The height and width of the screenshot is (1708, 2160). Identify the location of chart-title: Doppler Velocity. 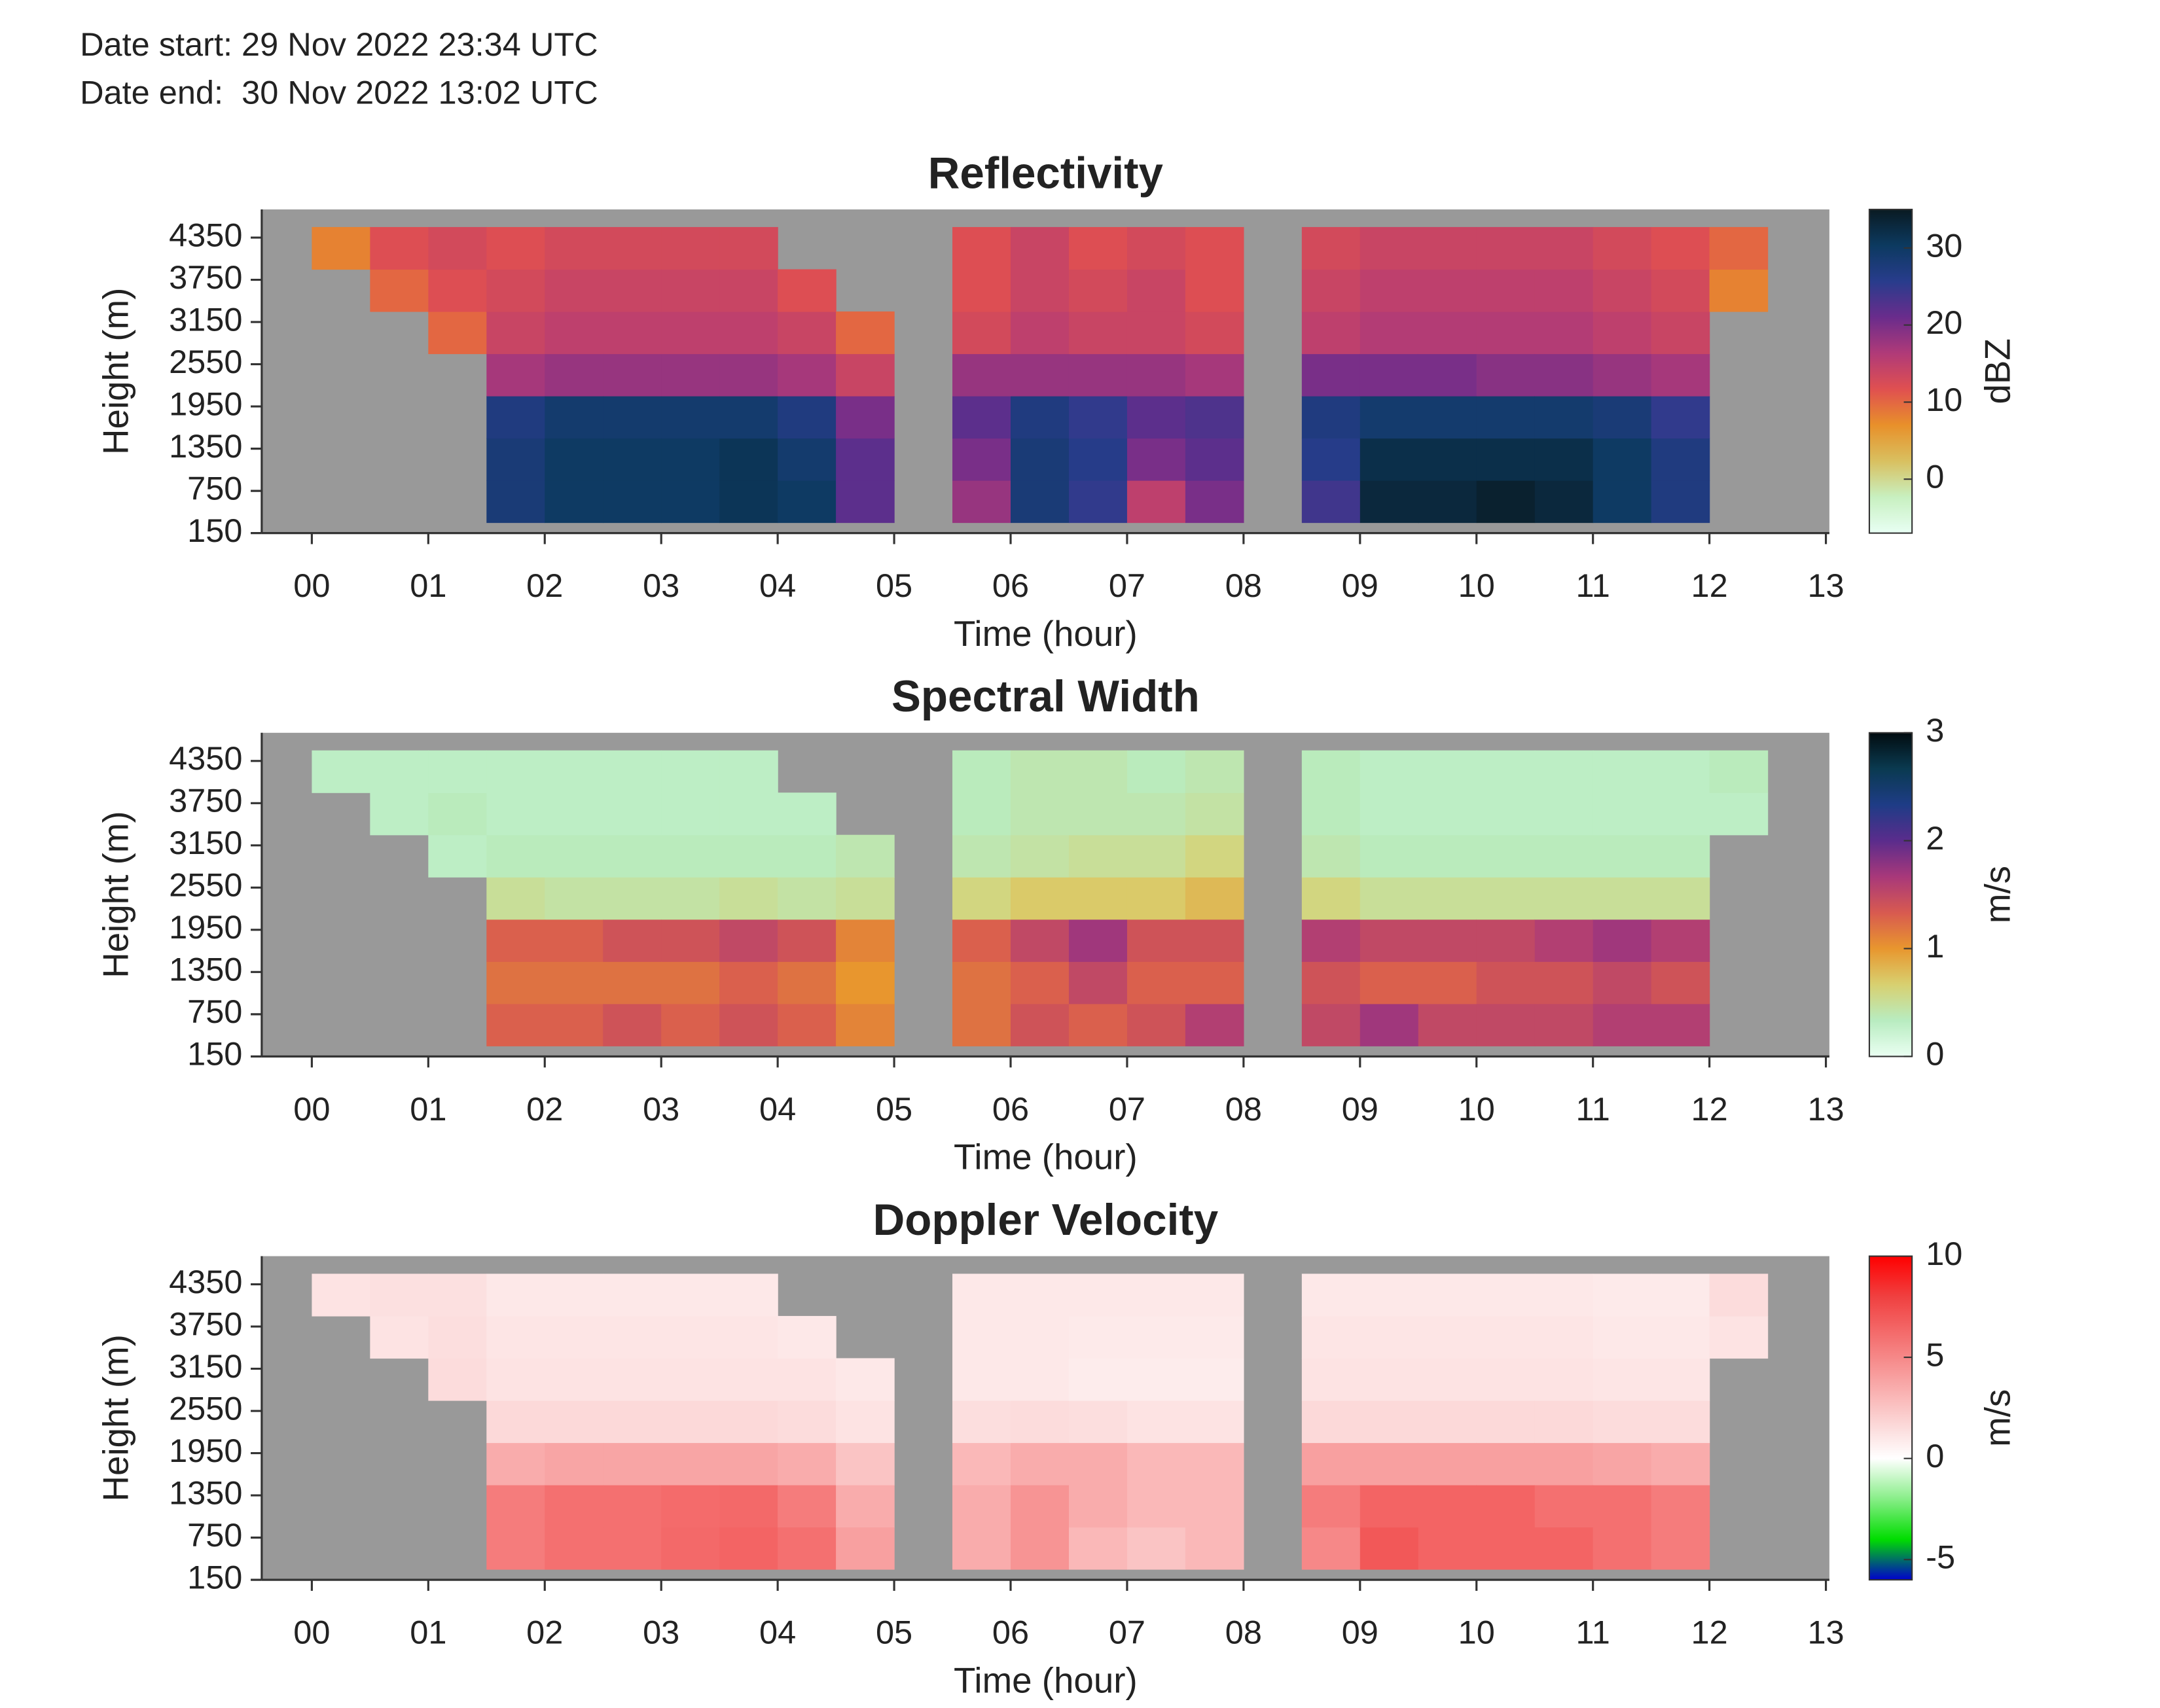
(1046, 1220).